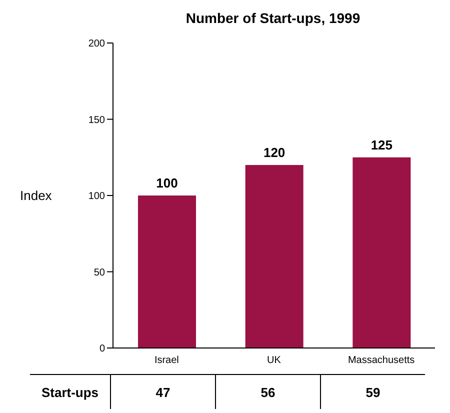  I want to click on y-tick-label: 100, so click(97, 196).